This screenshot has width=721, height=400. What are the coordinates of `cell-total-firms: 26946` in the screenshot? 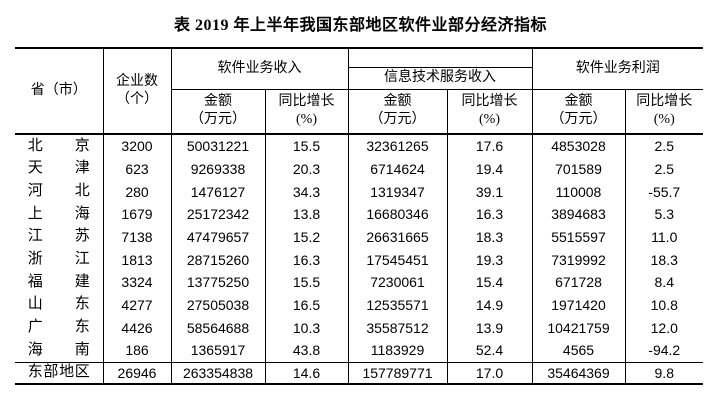 It's located at (137, 372).